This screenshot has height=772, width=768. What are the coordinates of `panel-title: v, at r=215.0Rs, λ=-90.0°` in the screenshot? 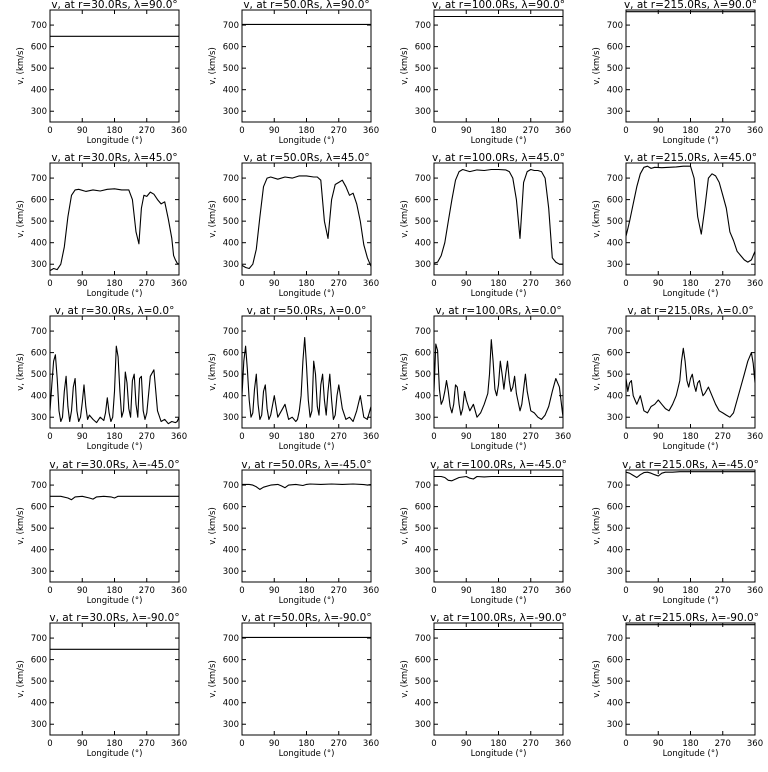 It's located at (690, 618).